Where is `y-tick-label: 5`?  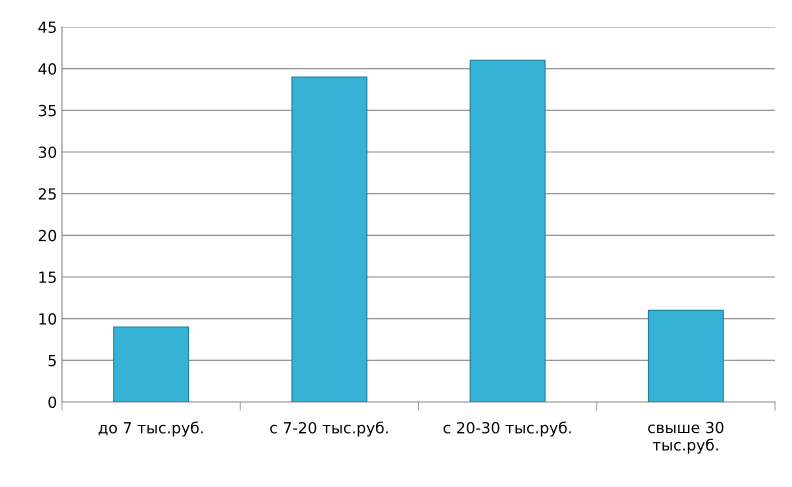
y-tick-label: 5 is located at coordinates (52, 360).